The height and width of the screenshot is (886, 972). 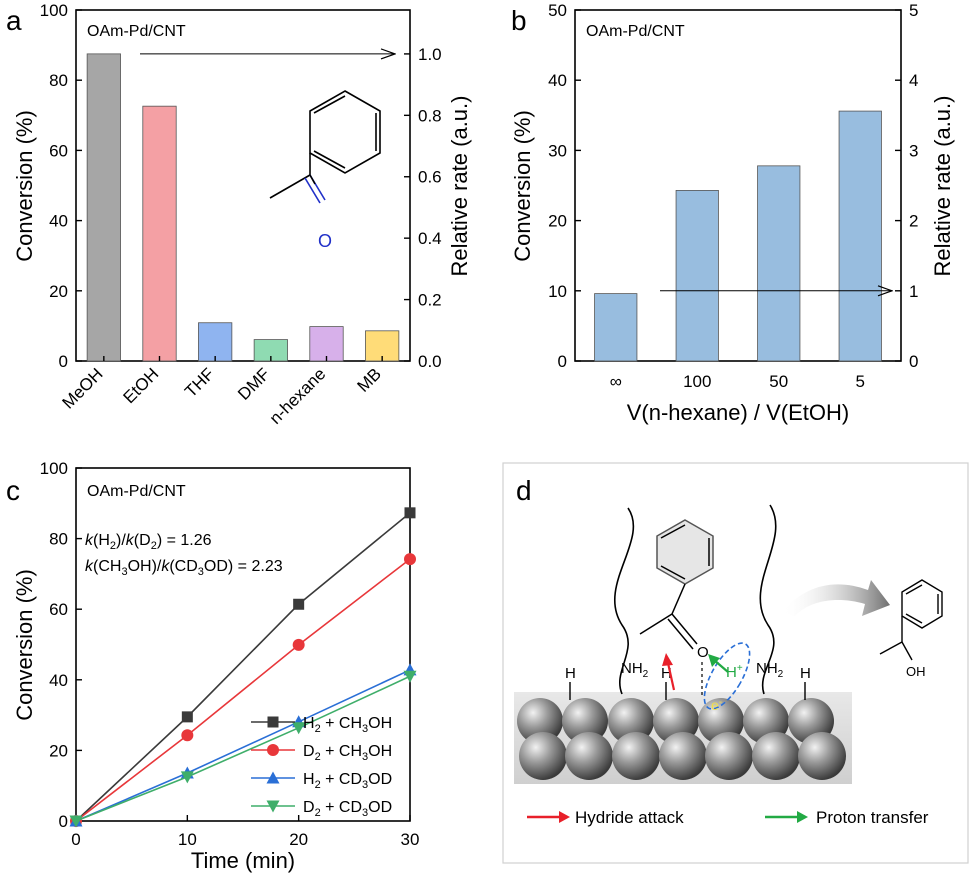 What do you see at coordinates (298, 839) in the screenshot?
I see `x-axis-c-tick-label: 20` at bounding box center [298, 839].